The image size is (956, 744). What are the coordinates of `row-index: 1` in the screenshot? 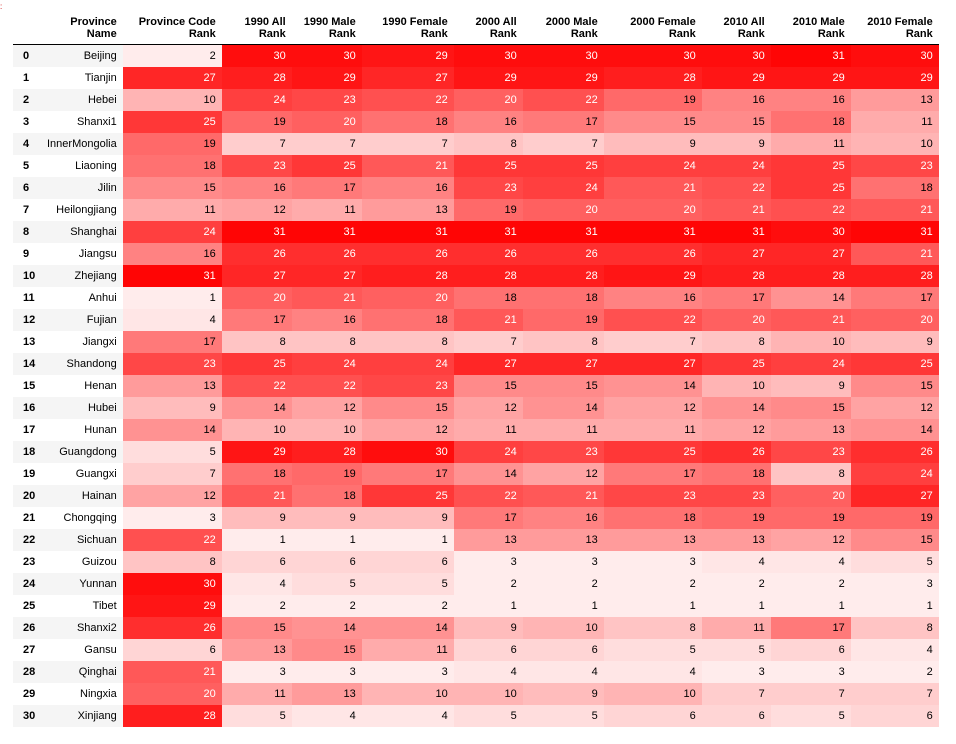 It's located at (28, 78).